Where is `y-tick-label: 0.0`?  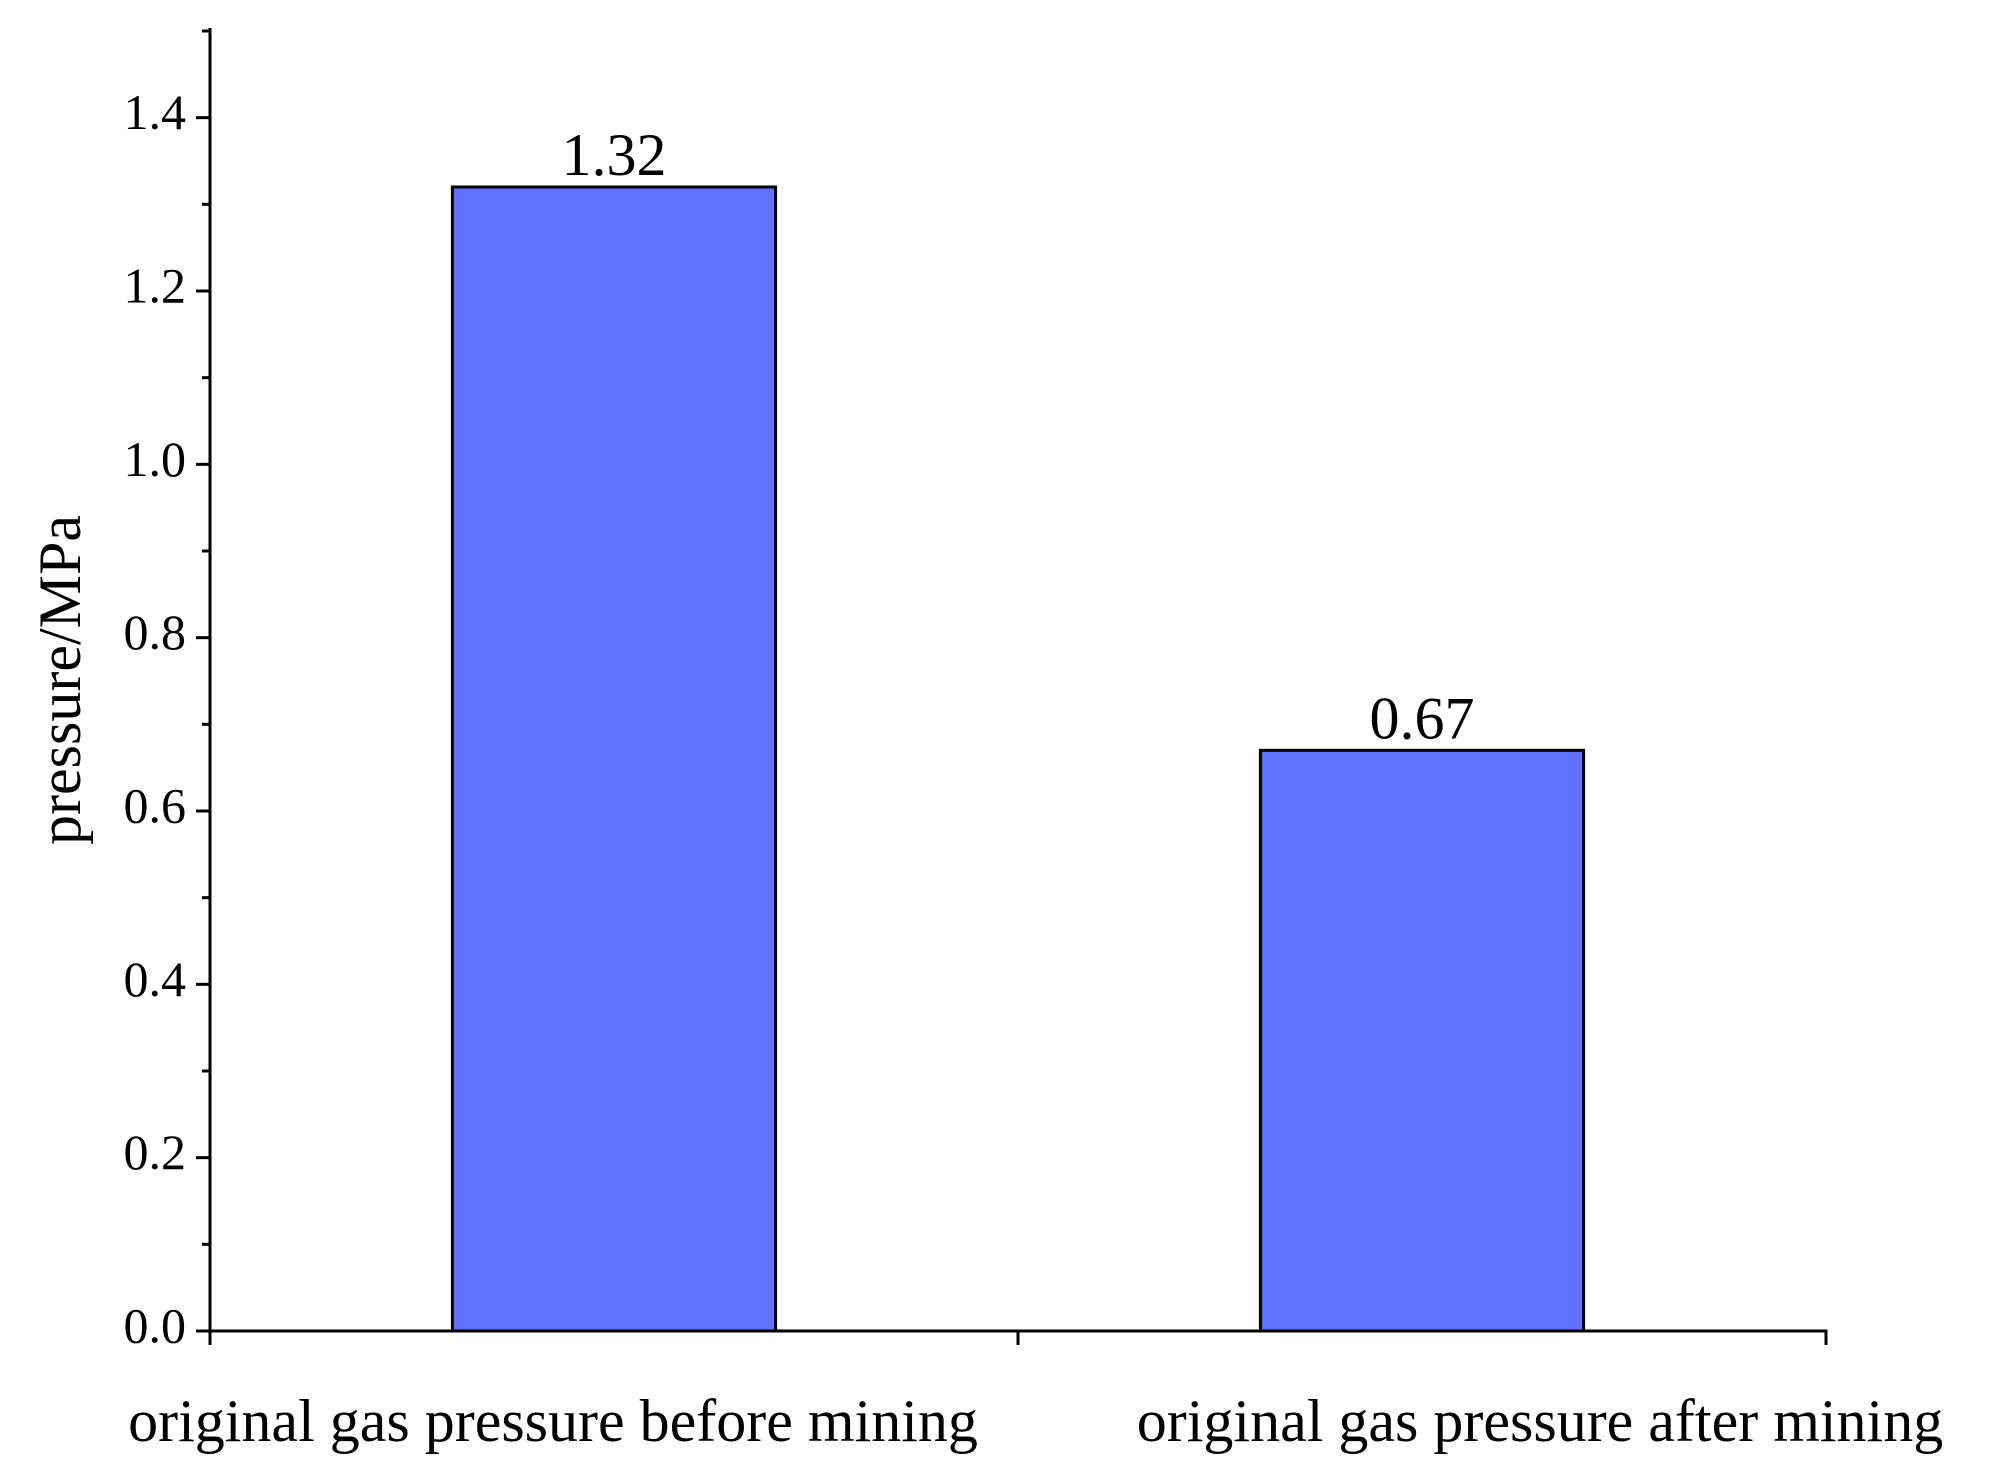
y-tick-label: 0.0 is located at coordinates (155, 1325).